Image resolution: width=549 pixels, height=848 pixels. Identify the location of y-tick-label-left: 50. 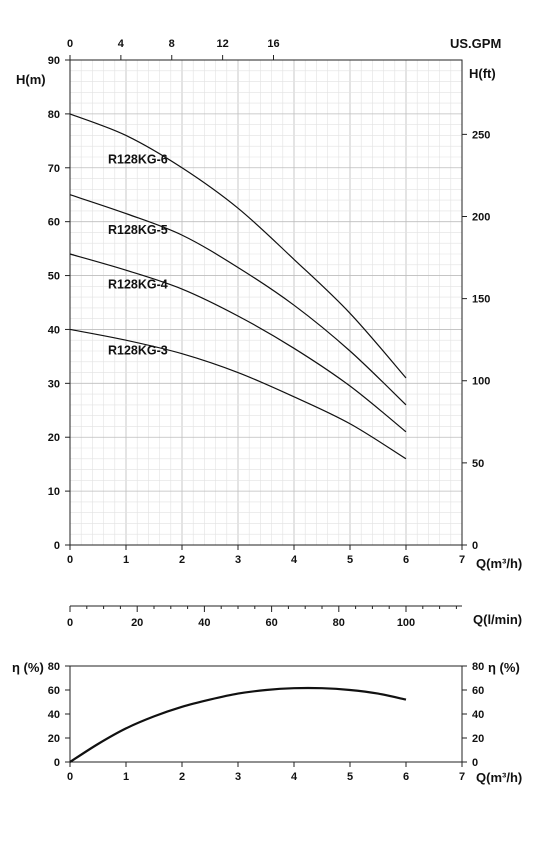
(54, 277).